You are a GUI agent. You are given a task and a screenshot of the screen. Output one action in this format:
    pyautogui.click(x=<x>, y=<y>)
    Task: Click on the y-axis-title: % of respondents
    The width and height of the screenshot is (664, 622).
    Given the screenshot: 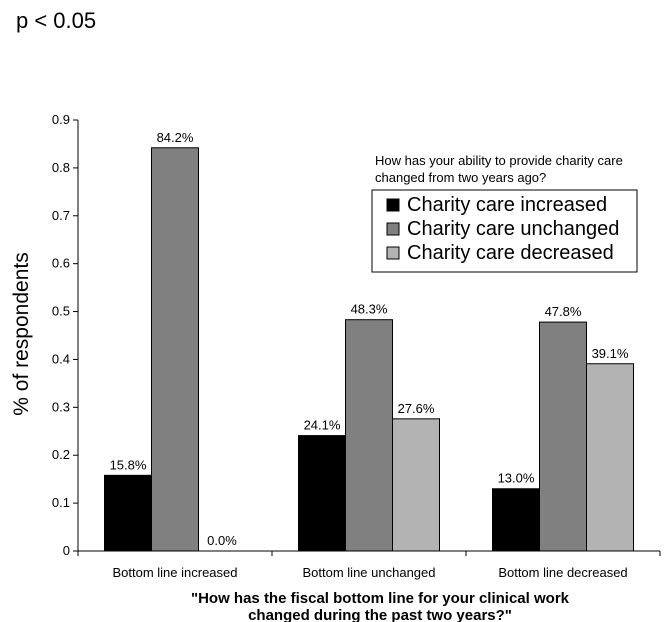 What is the action you would take?
    pyautogui.click(x=21, y=333)
    